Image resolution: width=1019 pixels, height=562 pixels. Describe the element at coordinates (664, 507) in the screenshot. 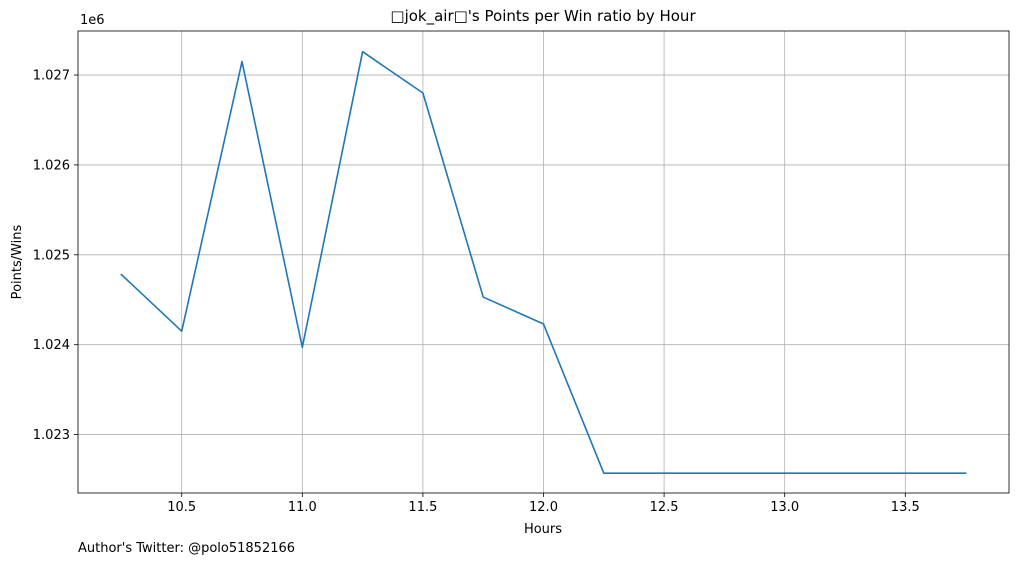

I see `x-tick-label: 12.5` at that location.